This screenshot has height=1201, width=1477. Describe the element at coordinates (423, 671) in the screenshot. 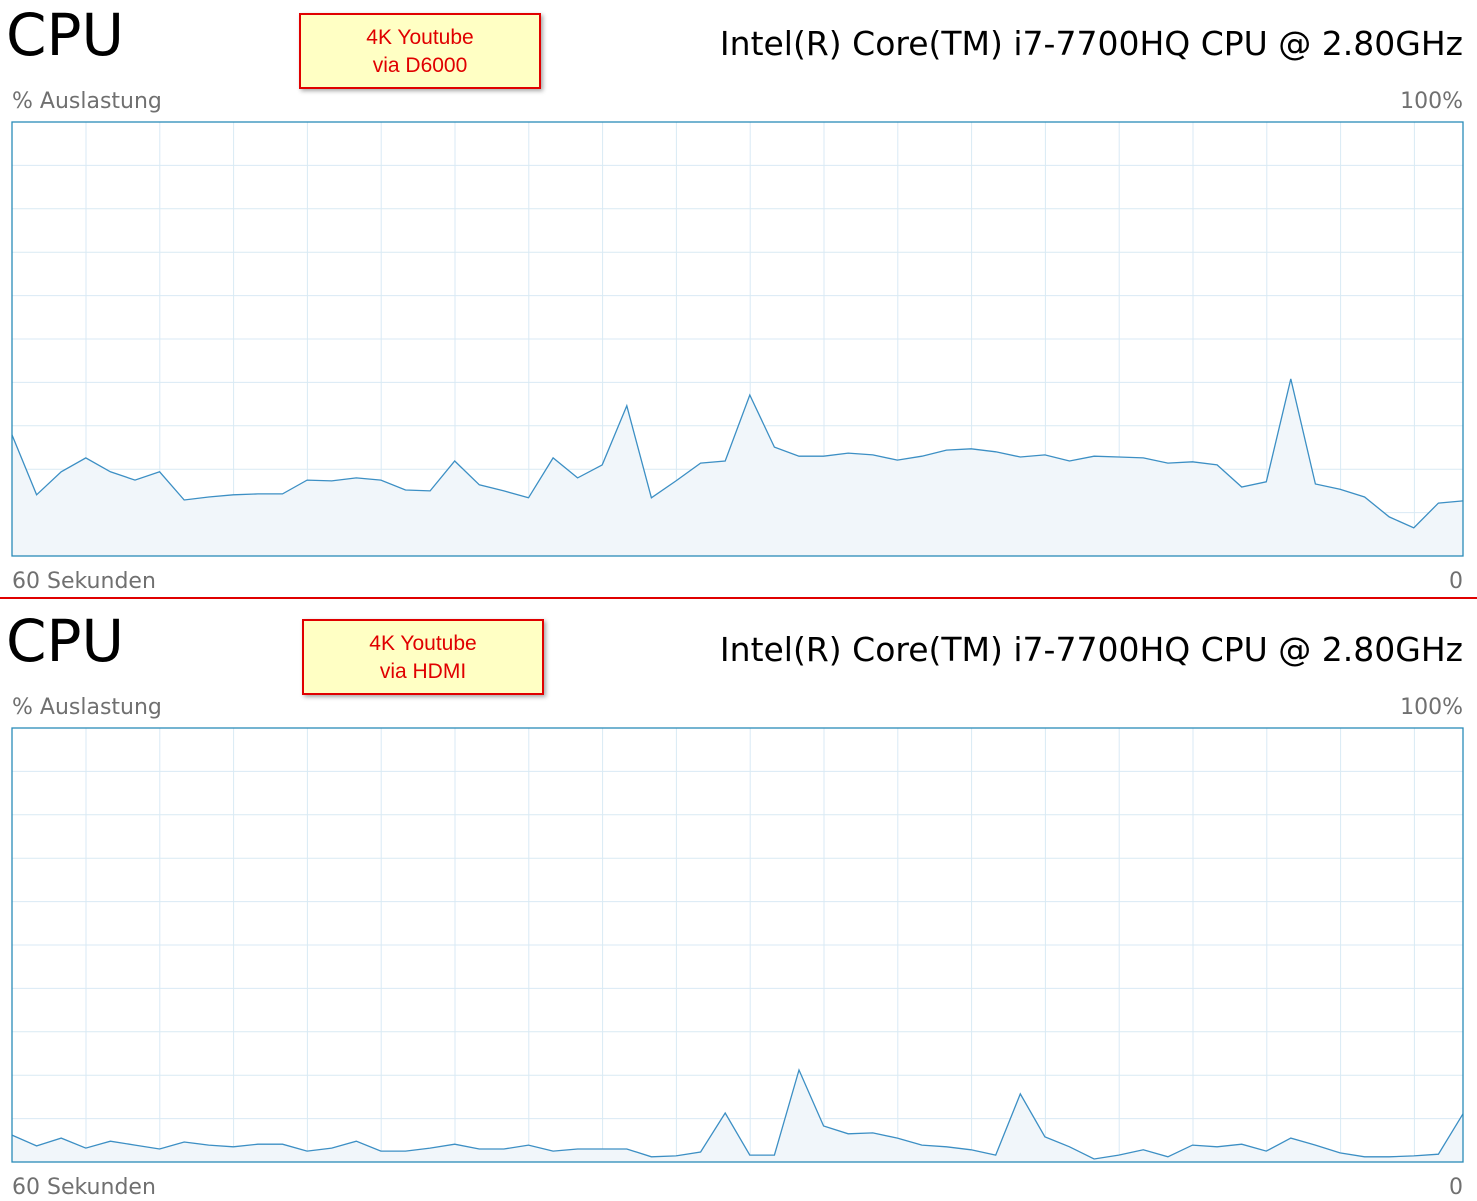

I see `annotation-text: via HDMI` at that location.